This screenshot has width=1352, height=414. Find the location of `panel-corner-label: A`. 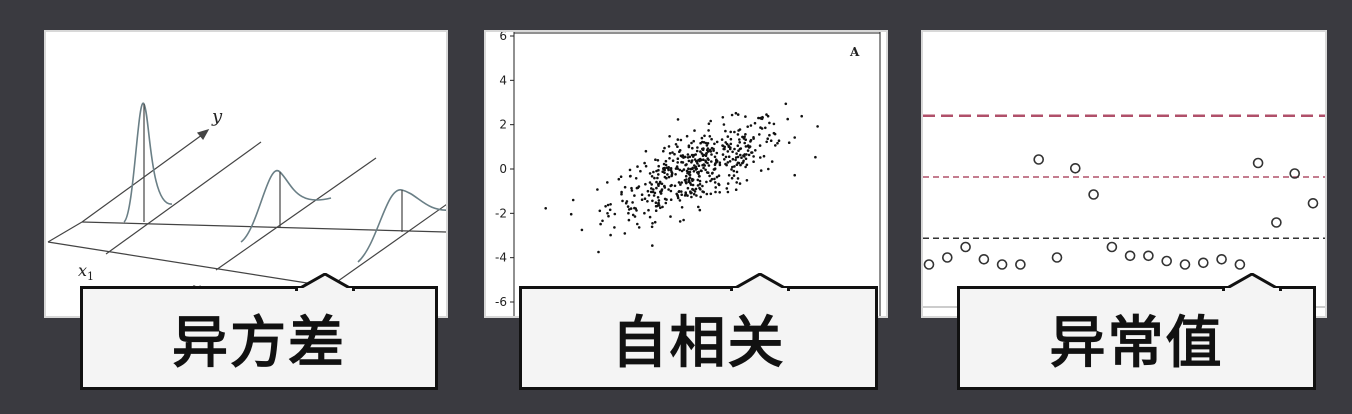

panel-corner-label: A is located at coordinates (854, 52).